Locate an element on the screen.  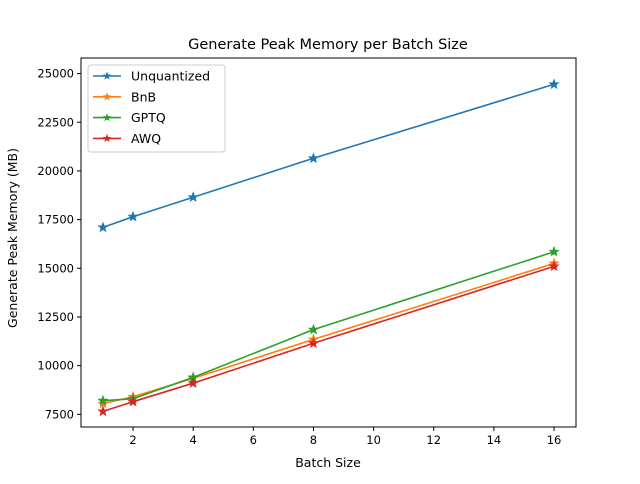
y-tick-label: 22500 is located at coordinates (55, 122).